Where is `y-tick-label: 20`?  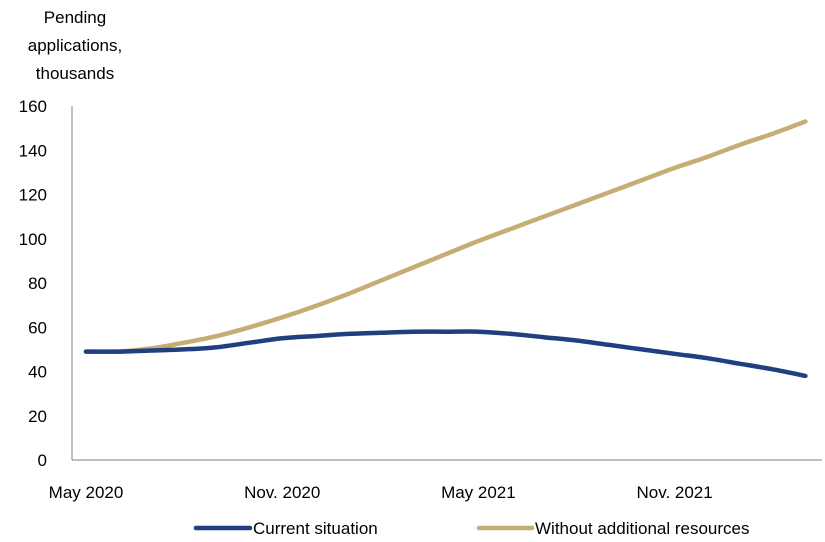 y-tick-label: 20 is located at coordinates (37, 416).